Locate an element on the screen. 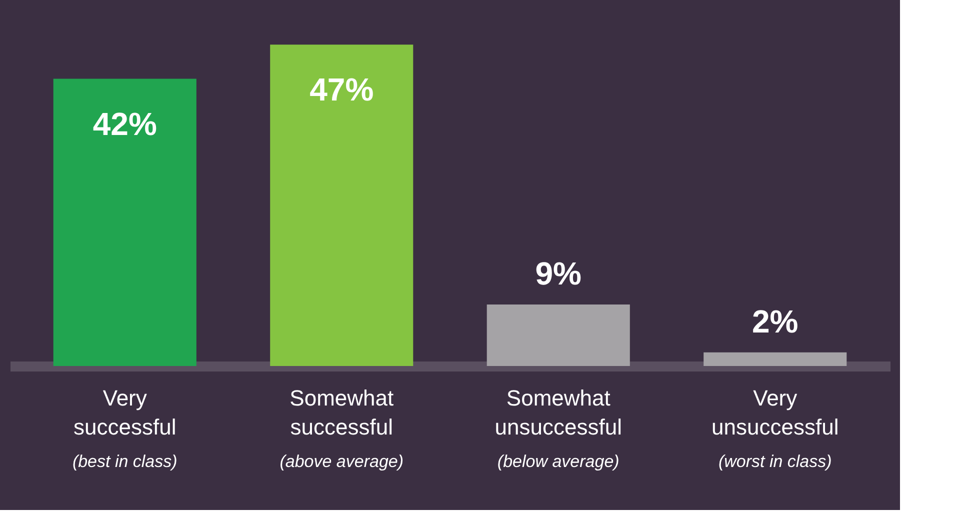 The image size is (960, 528). text: (worst in class) is located at coordinates (775, 461).